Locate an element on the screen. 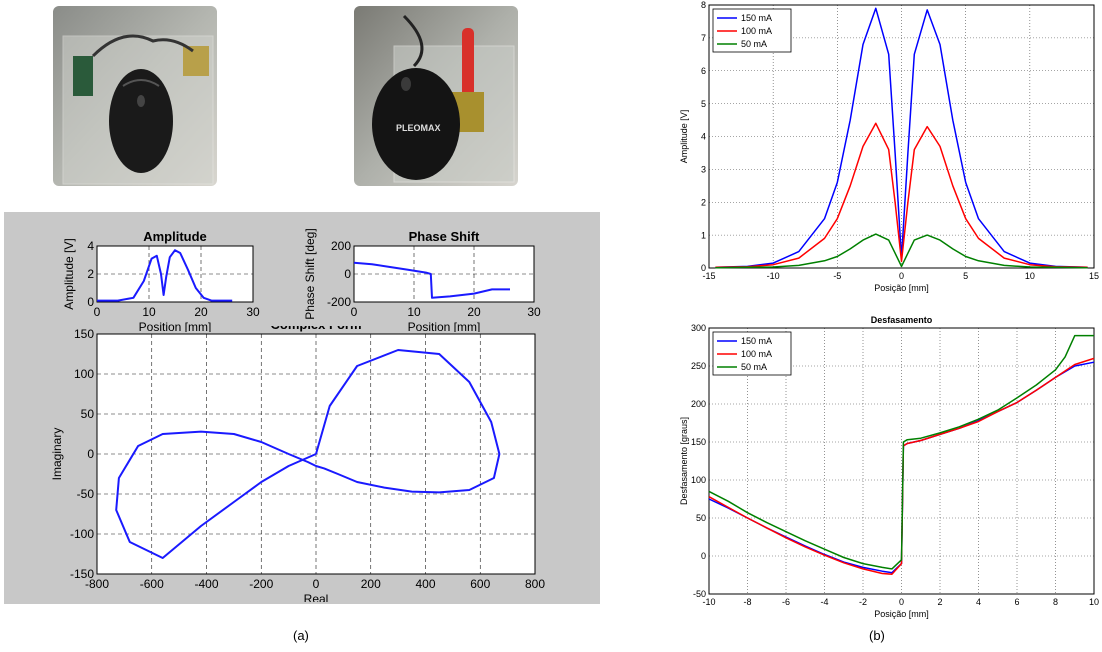  y-axis-label: Desfasamento [graus] is located at coordinates (684, 461).